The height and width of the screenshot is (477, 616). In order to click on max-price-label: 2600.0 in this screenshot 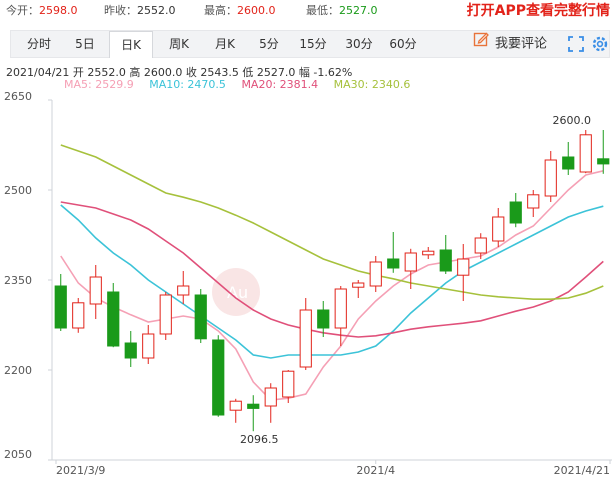, I will do `click(572, 120)`.